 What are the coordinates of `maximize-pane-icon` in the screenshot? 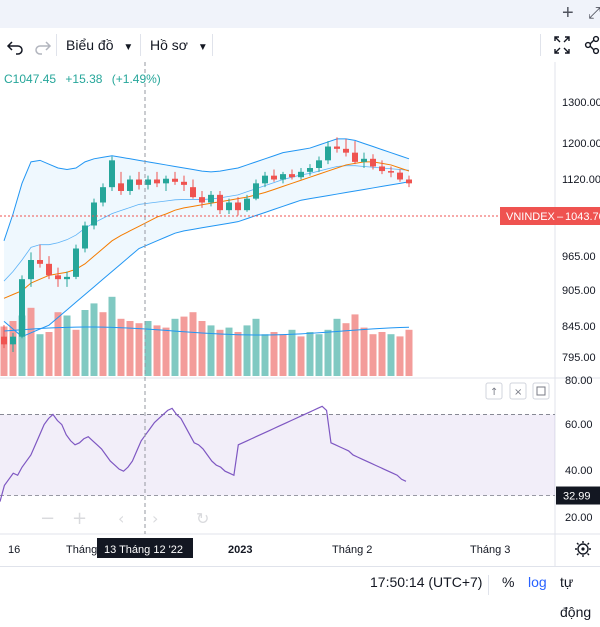 It's located at (541, 391).